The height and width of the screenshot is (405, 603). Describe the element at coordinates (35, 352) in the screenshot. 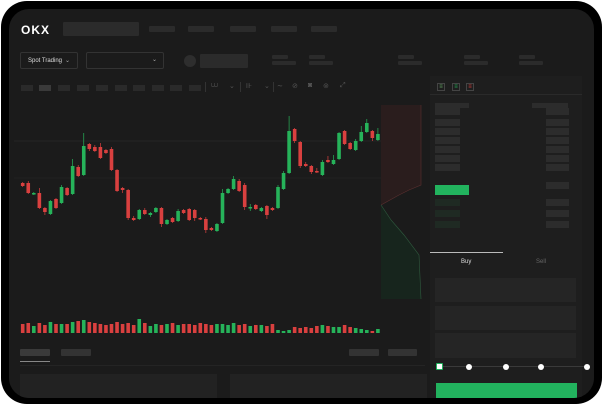

I see `tab-open-orders` at that location.